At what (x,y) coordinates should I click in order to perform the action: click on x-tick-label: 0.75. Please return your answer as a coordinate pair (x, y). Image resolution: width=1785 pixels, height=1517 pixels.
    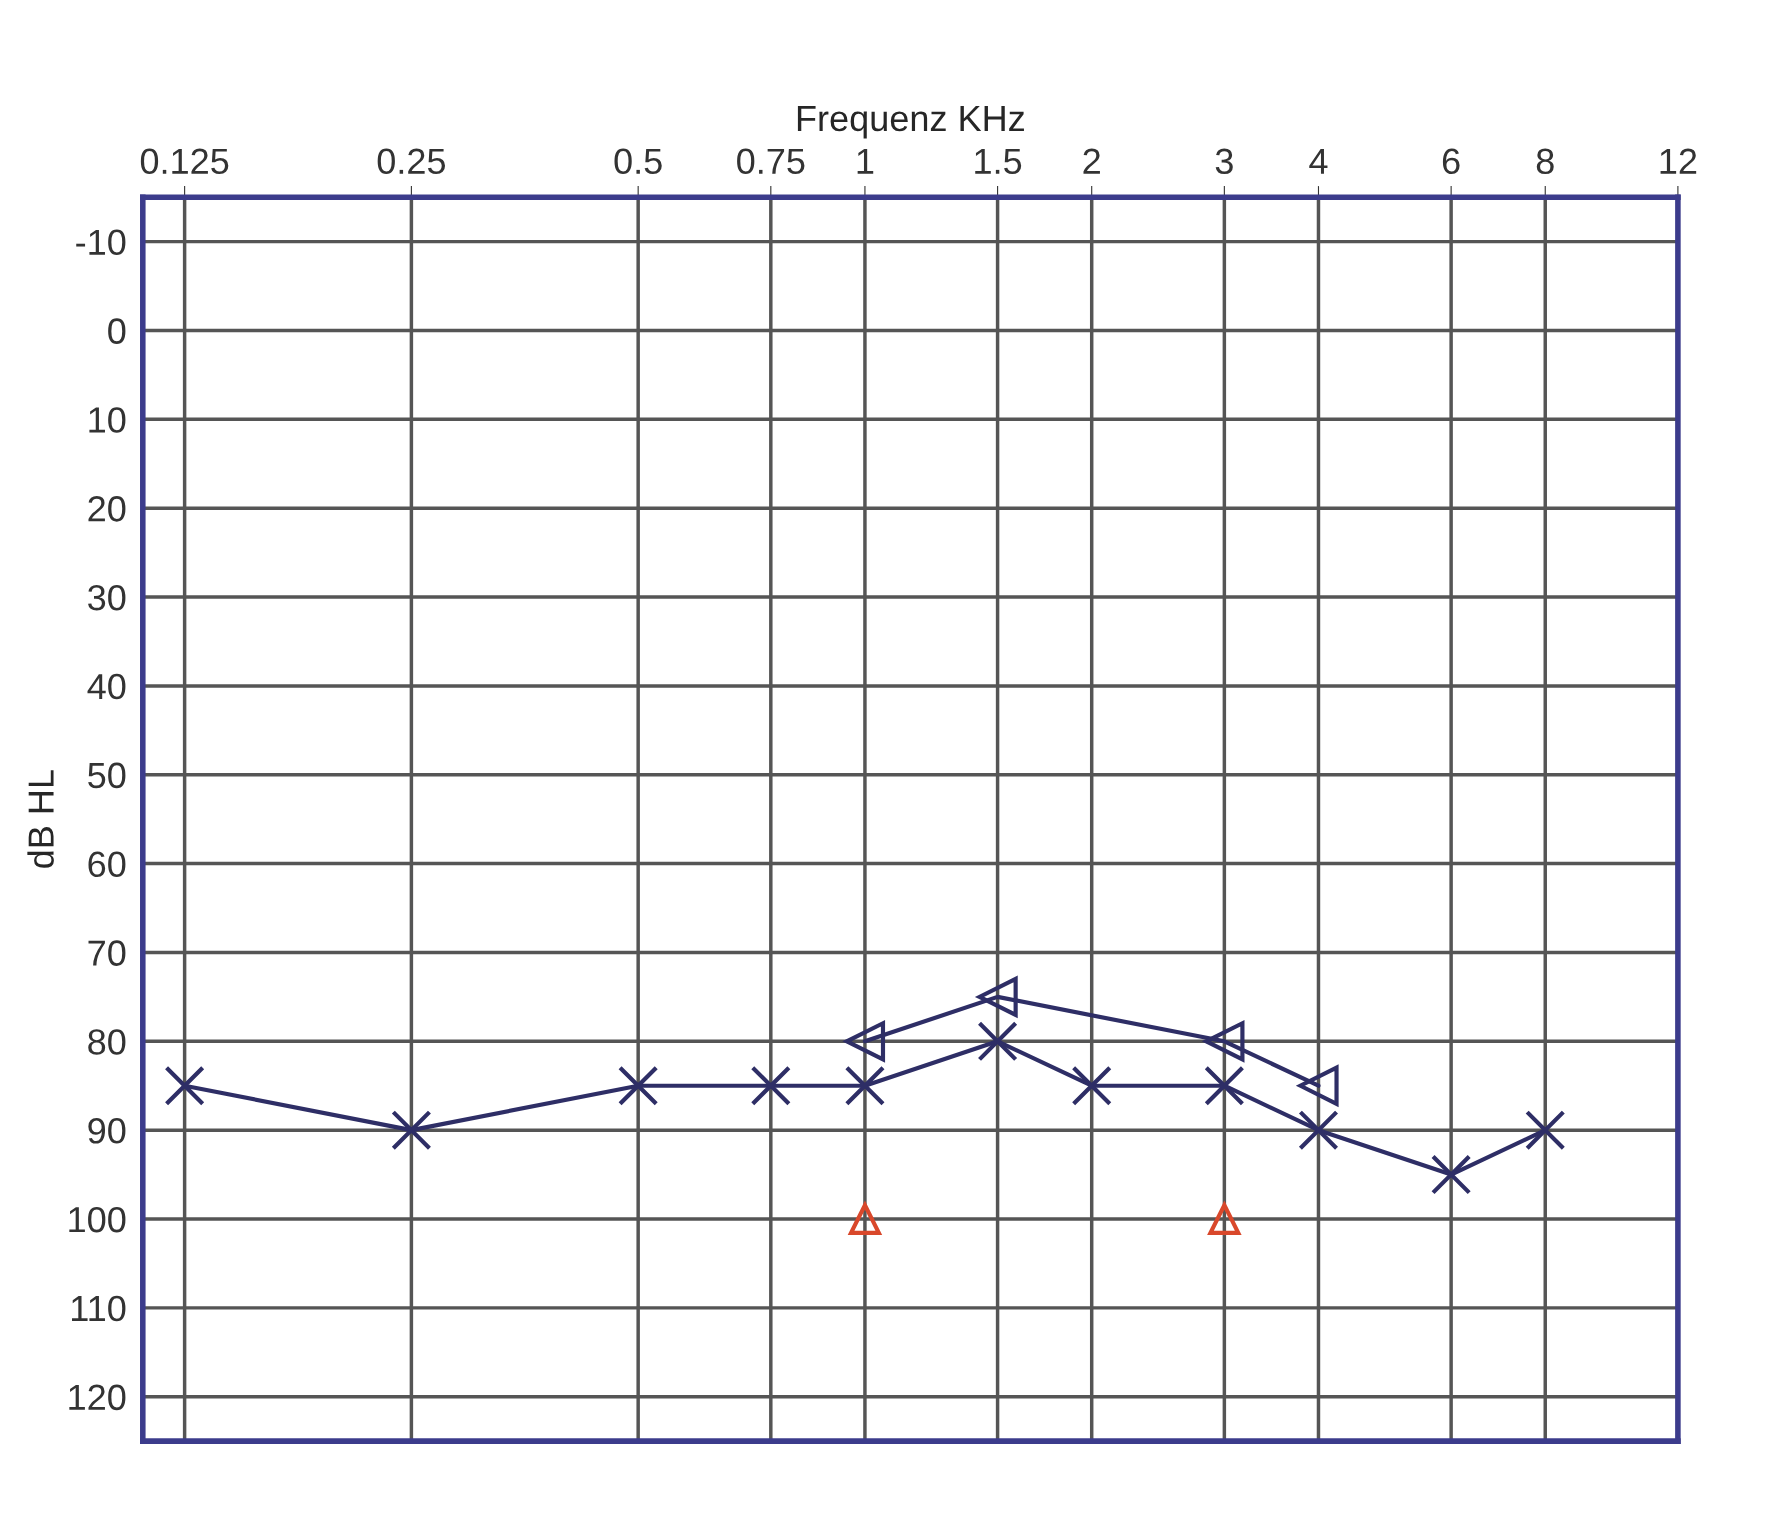
    Looking at the image, I should click on (771, 161).